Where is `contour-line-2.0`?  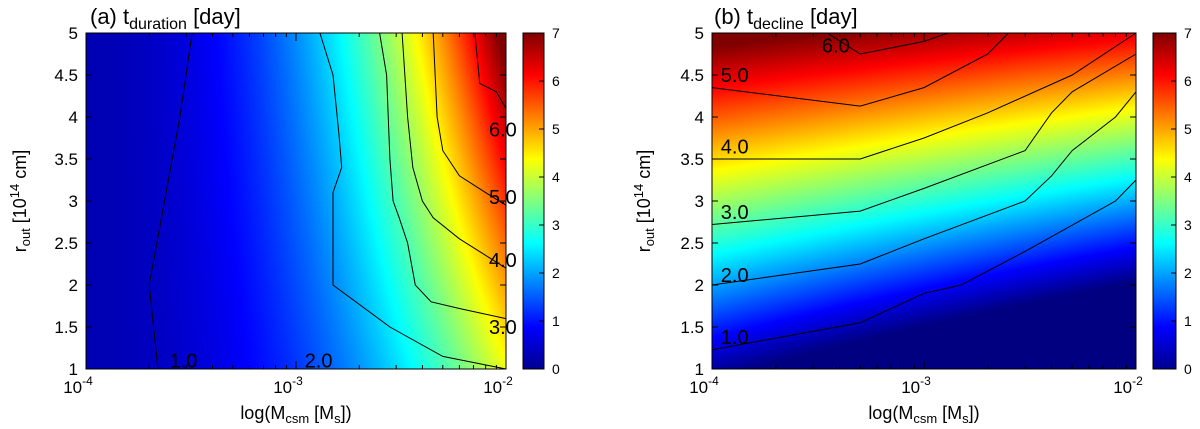 contour-line-2.0 is located at coordinates (413, 201).